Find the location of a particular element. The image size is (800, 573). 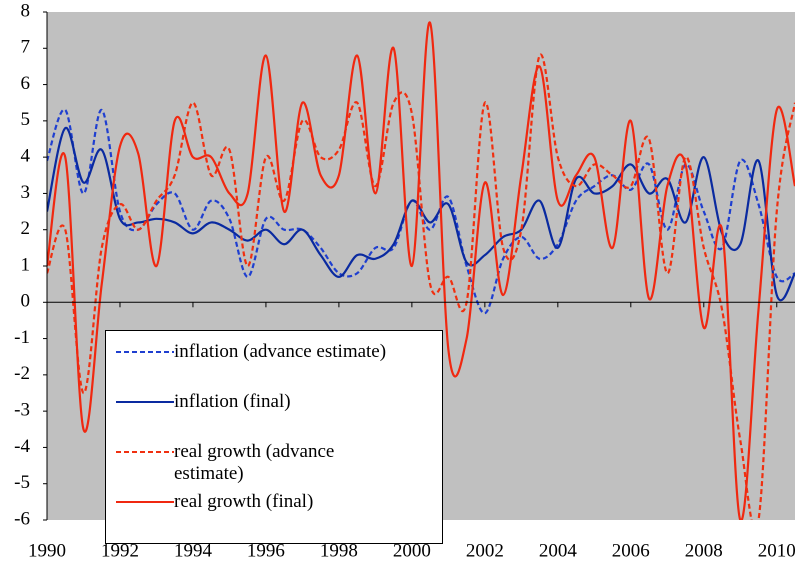

x-tick-label: 2008 is located at coordinates (704, 550).